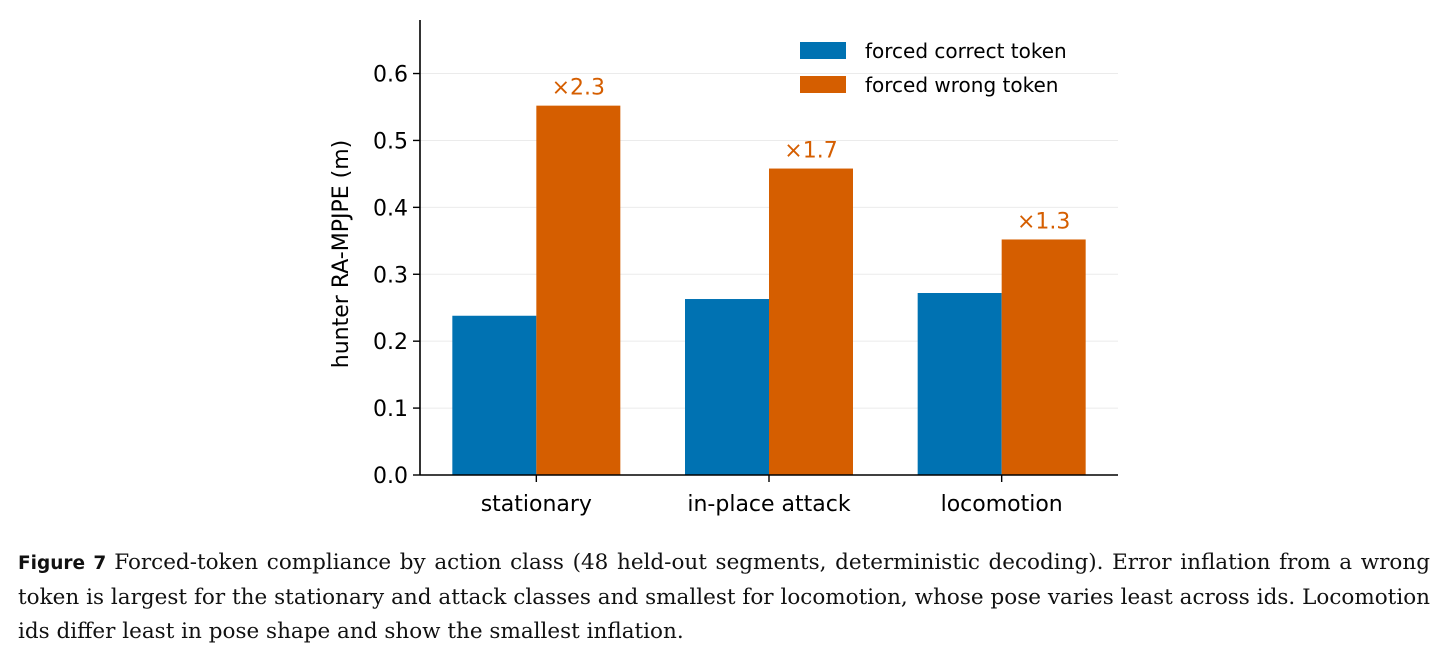  What do you see at coordinates (390, 409) in the screenshot?
I see `y-tick-label: 0.1` at bounding box center [390, 409].